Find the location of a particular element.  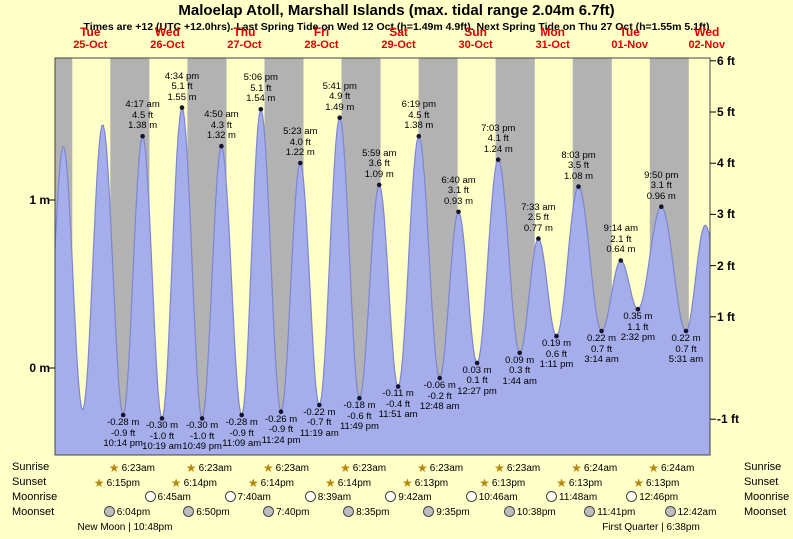

tide-label-line: 1:11 pm is located at coordinates (556, 365).